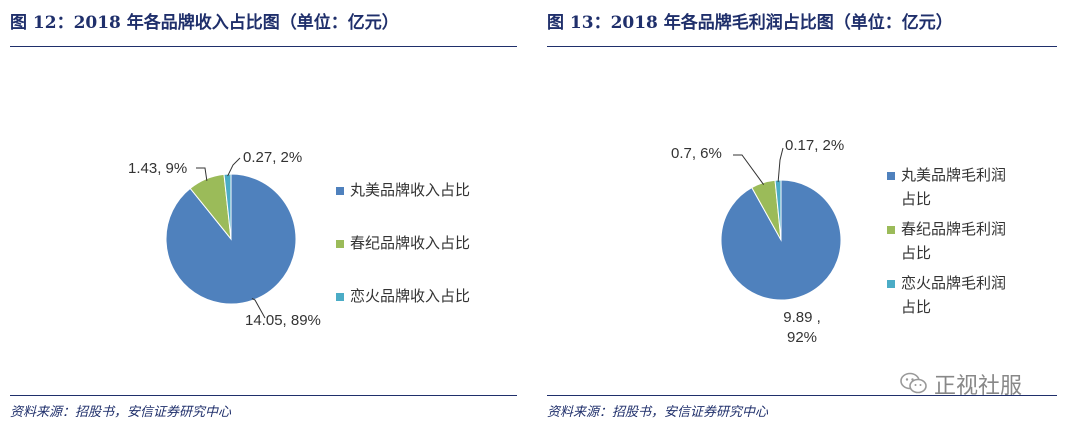 This screenshot has width=1080, height=430. I want to click on pie2-data-label-0: 9.89 ,, so click(802, 317).